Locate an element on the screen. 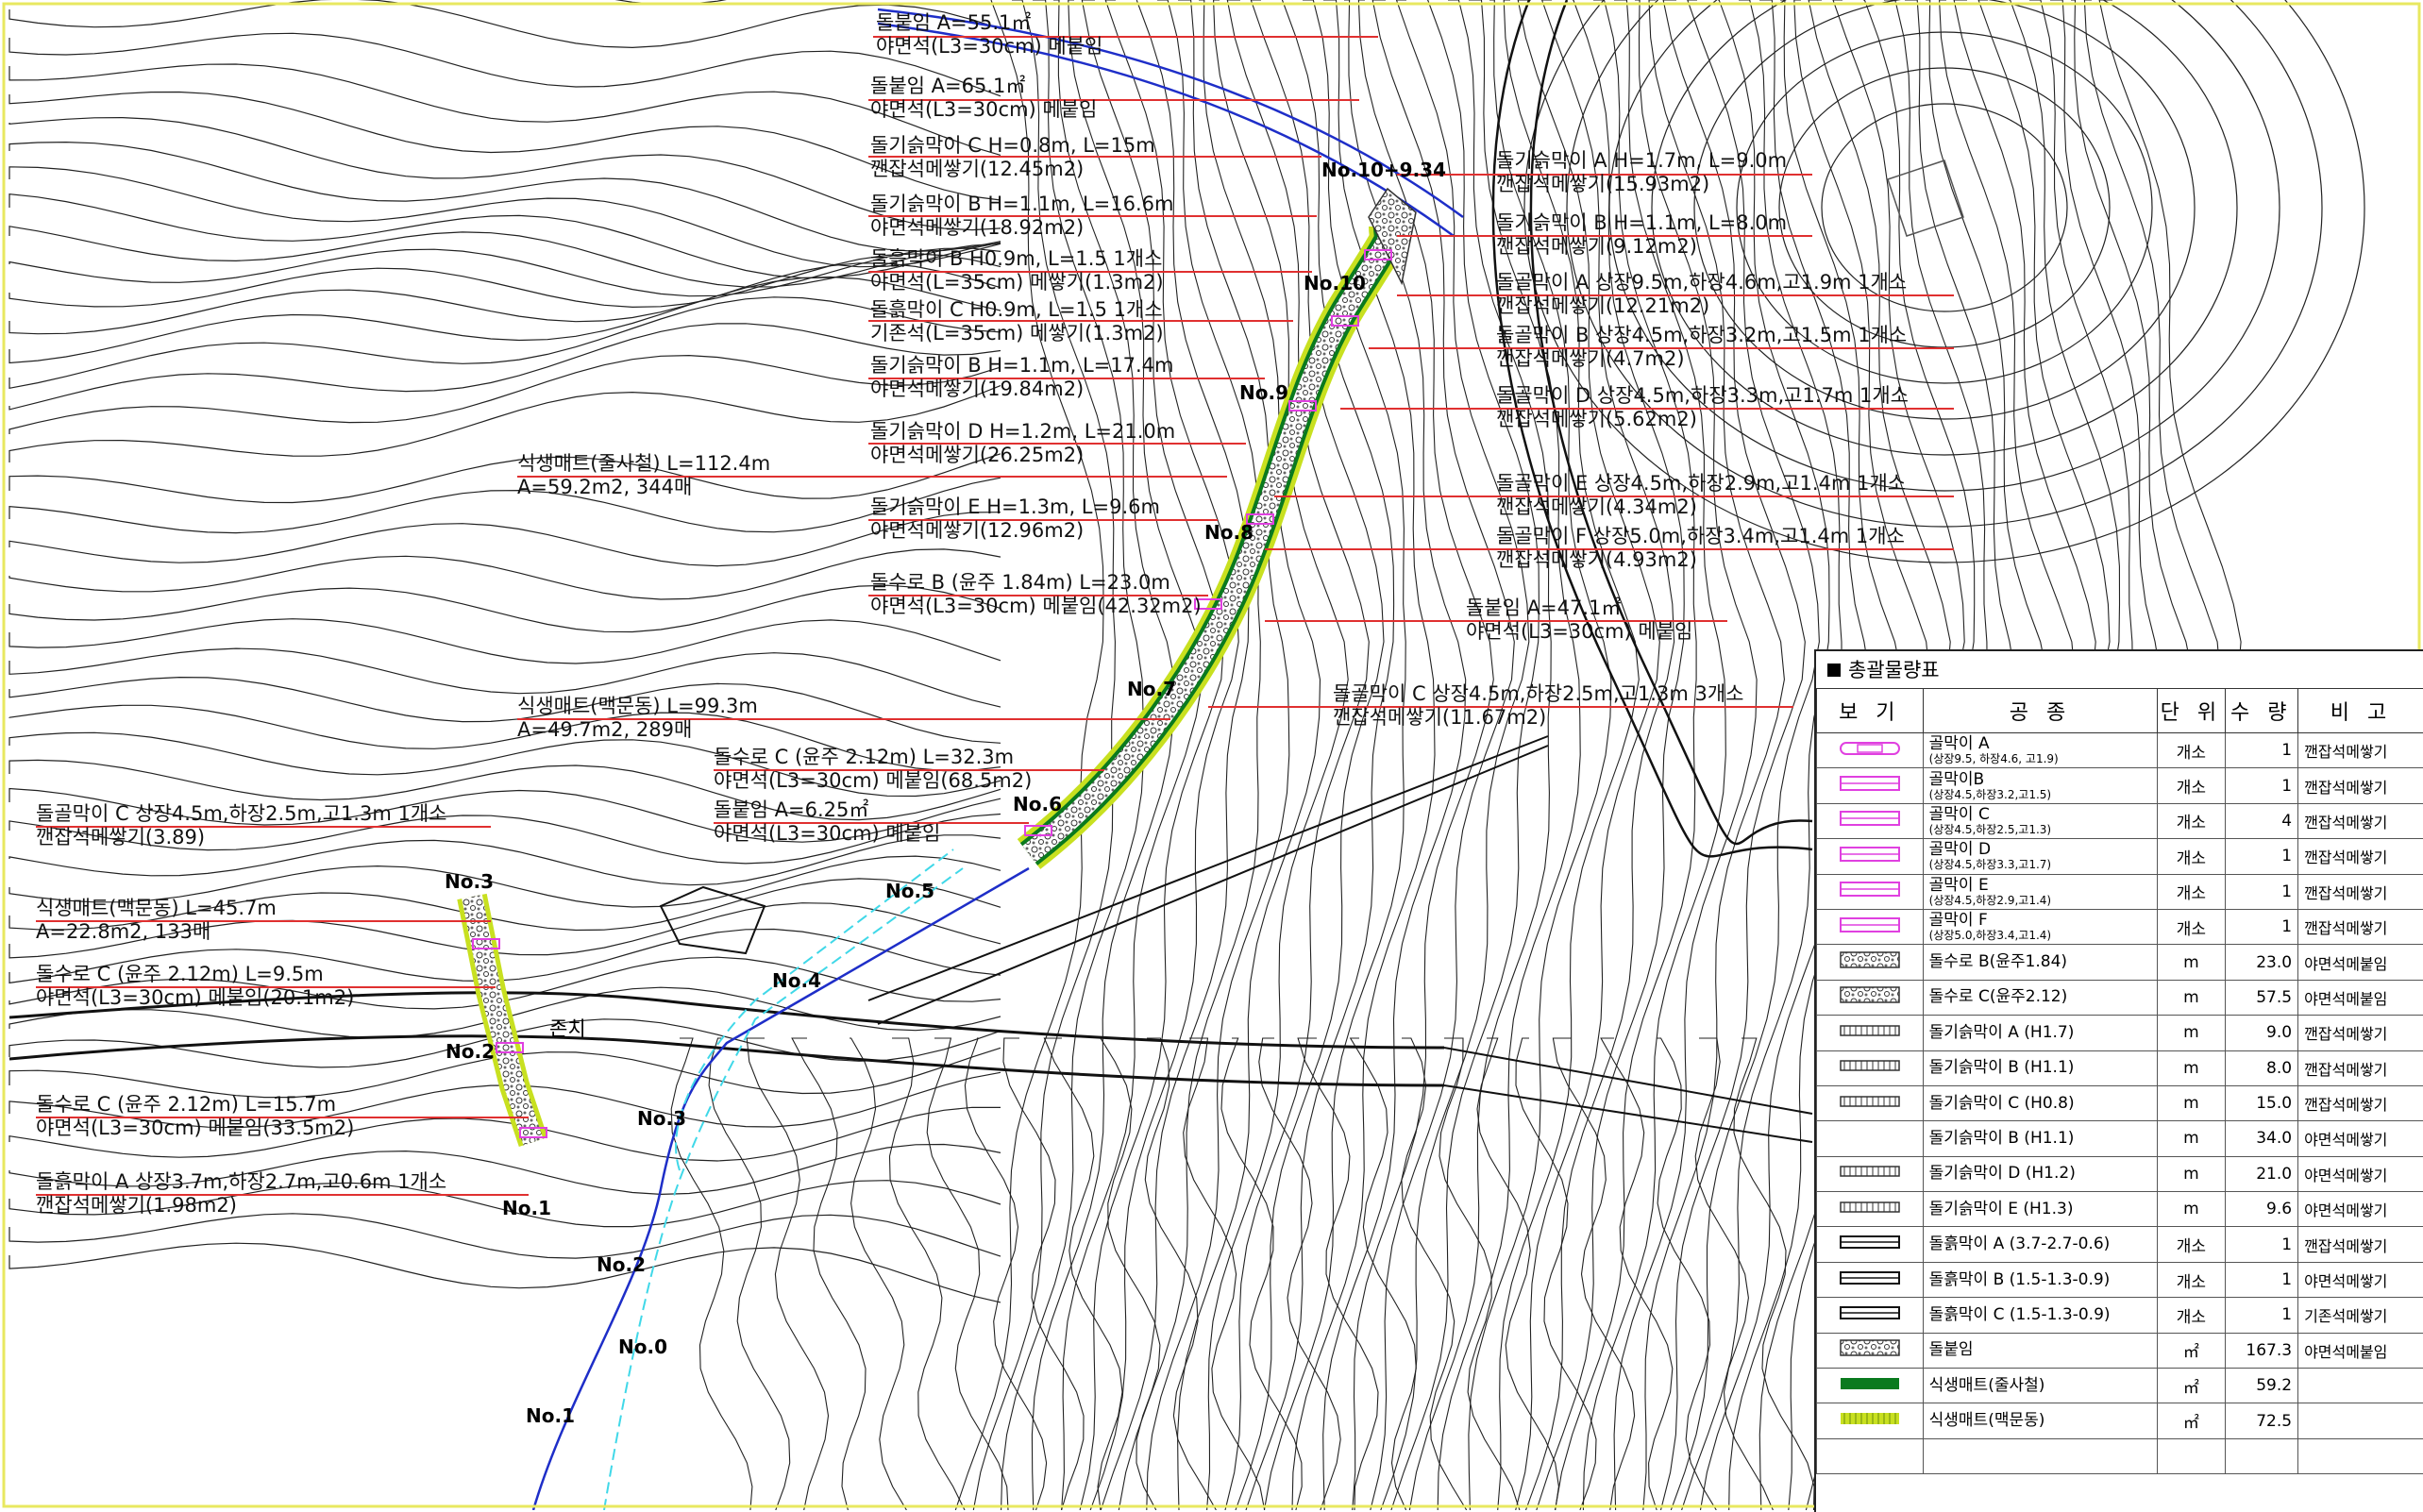  header-unit: 단 위 is located at coordinates (2191, 711).